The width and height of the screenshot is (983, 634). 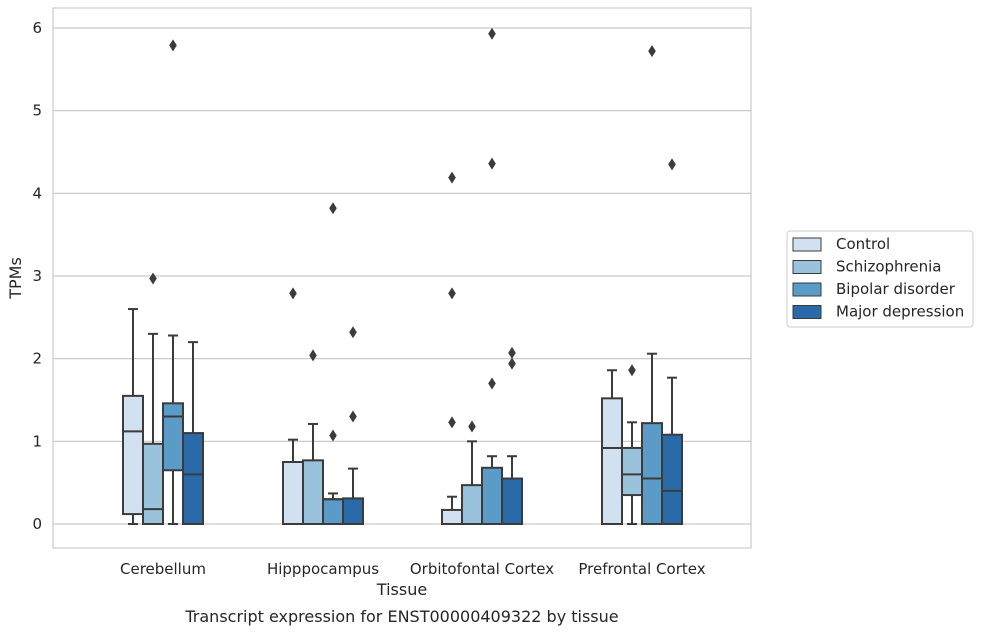 I want to click on y-tick-label: 5, so click(x=37, y=111).